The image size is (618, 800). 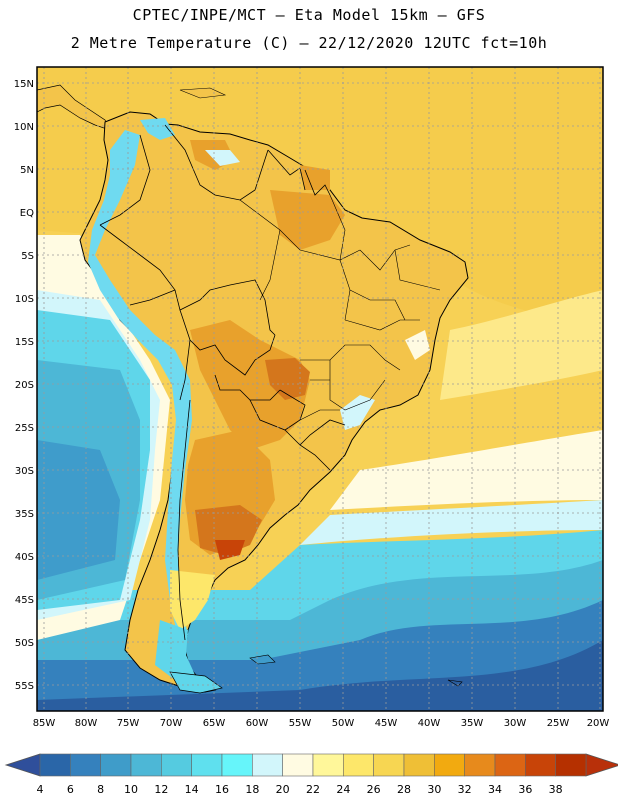 What do you see at coordinates (404, 789) in the screenshot?
I see `colorbar-label: 28` at bounding box center [404, 789].